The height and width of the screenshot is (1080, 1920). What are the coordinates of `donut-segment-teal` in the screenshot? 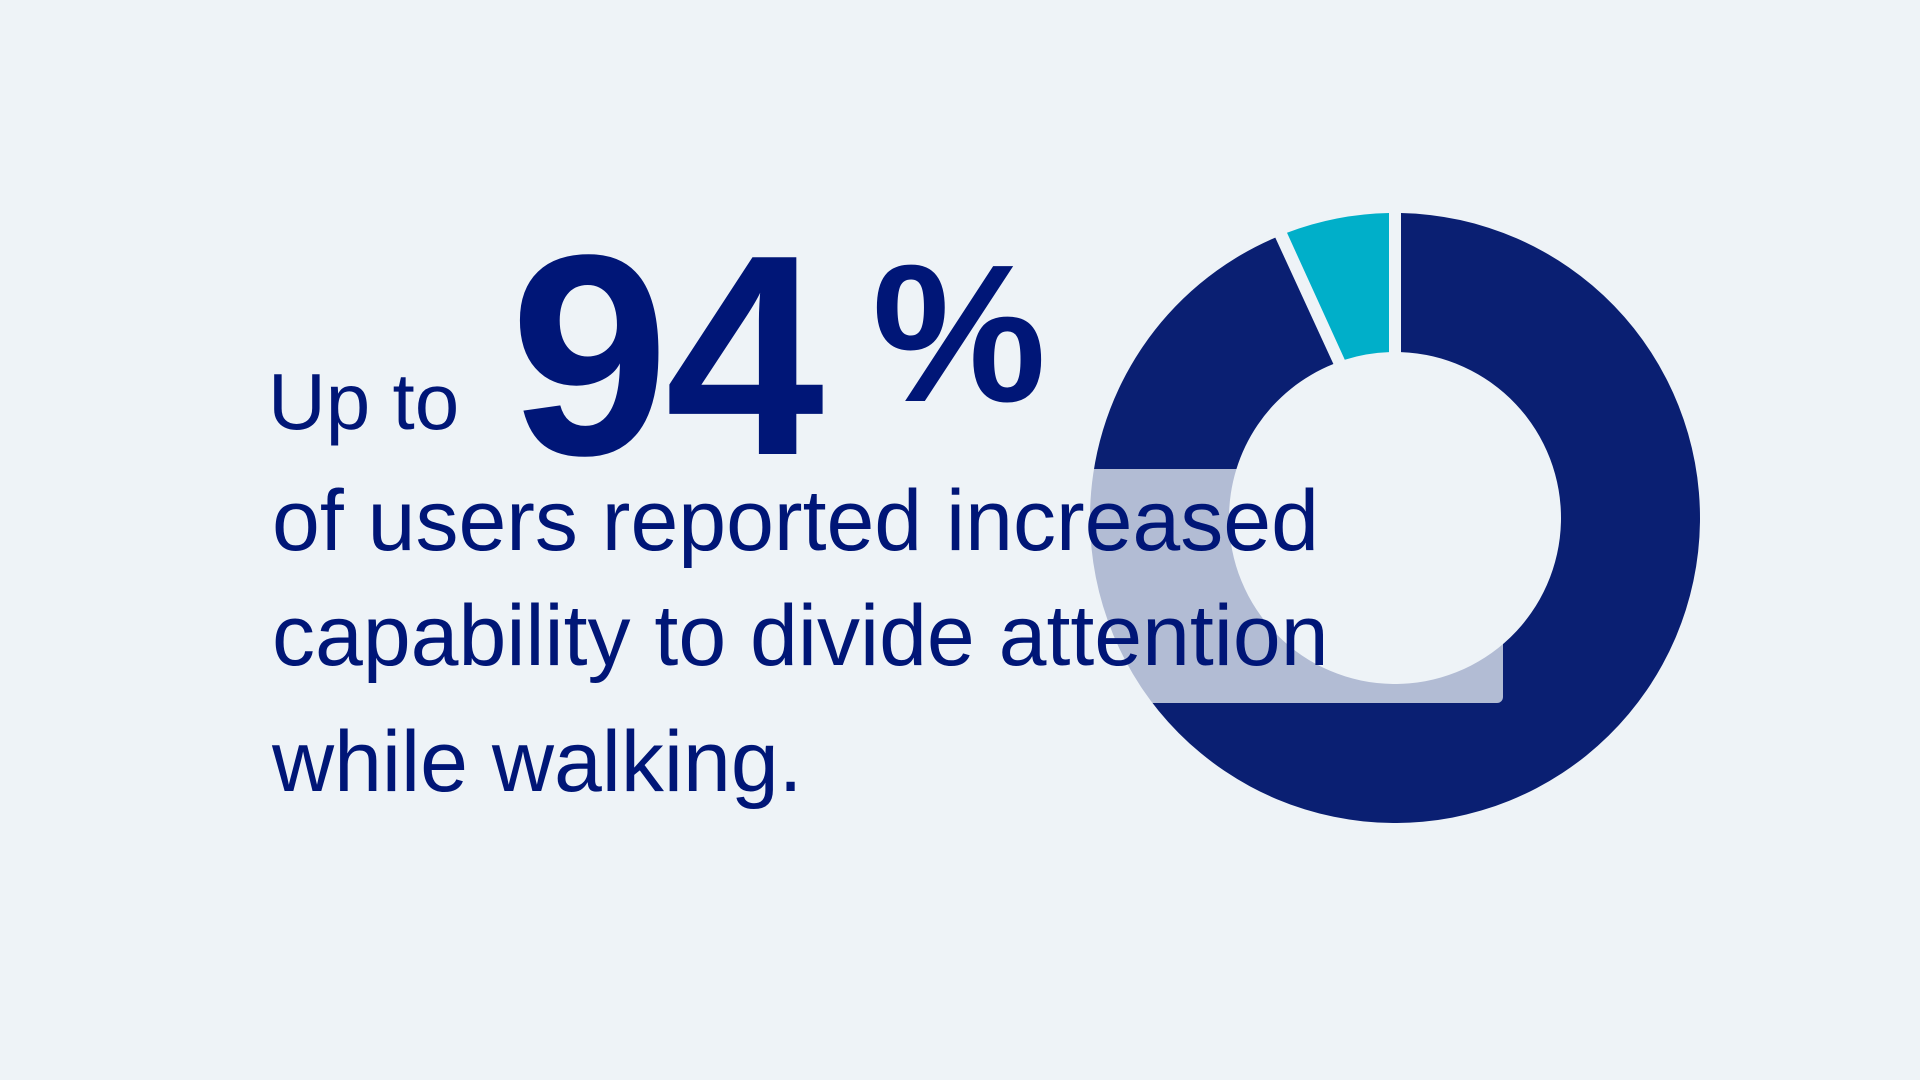 It's located at (1338, 286).